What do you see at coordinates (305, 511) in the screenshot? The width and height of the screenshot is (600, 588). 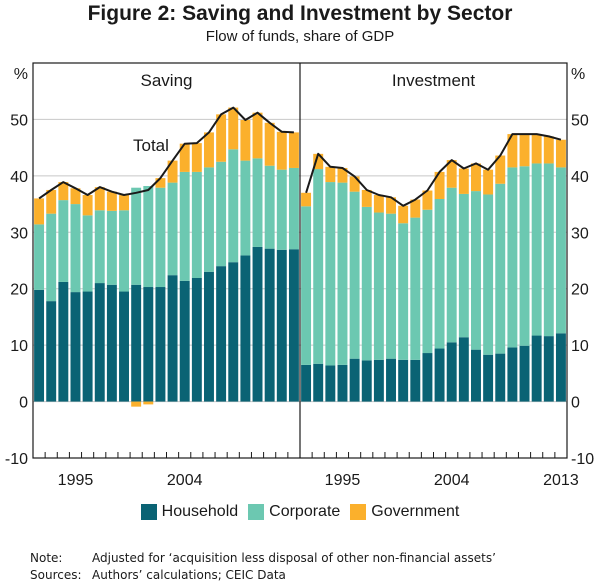 I see `legend-label: Corporate` at bounding box center [305, 511].